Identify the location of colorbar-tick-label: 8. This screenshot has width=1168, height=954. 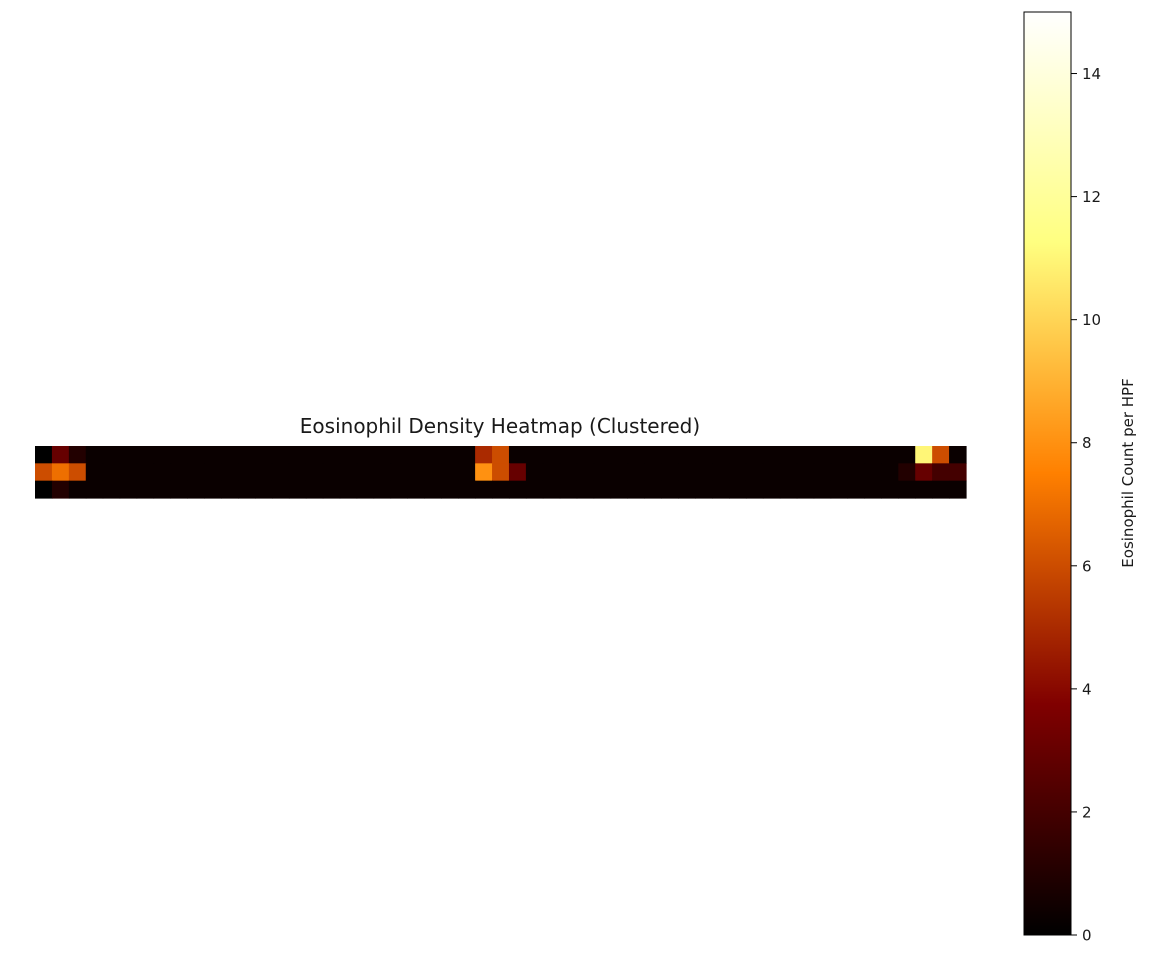
(1087, 443).